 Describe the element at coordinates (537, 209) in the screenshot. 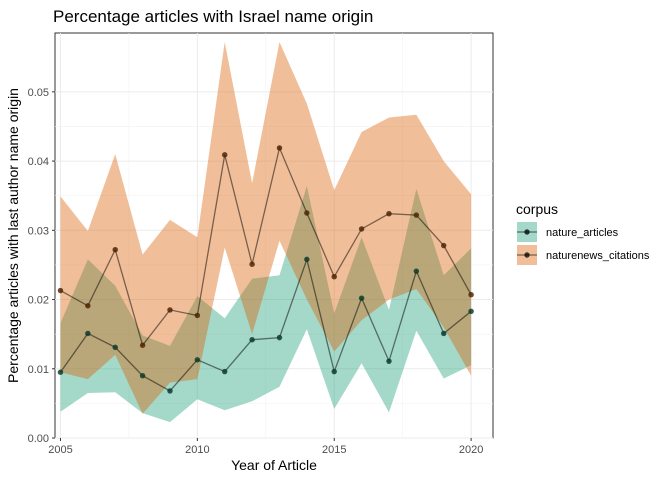

I see `legend-title: corpus` at that location.